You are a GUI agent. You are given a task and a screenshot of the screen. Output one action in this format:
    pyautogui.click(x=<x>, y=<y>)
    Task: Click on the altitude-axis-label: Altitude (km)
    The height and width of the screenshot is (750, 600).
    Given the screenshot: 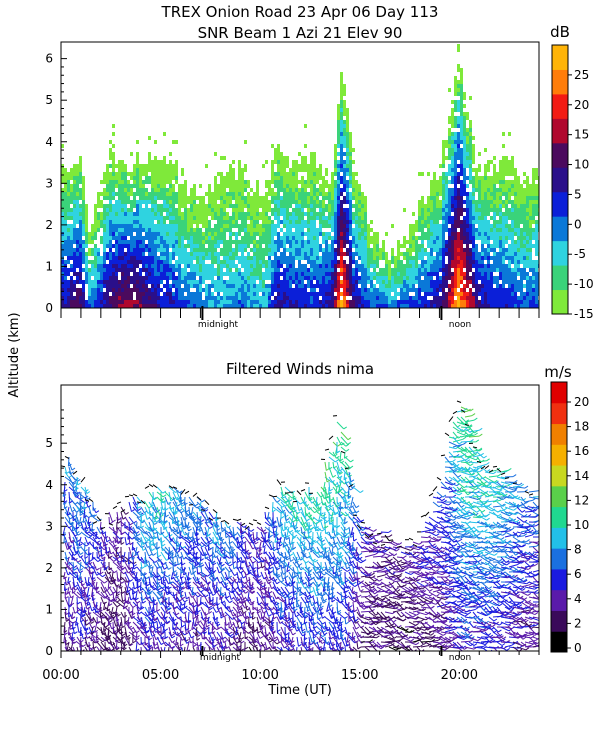 What is the action you would take?
    pyautogui.click(x=14, y=354)
    